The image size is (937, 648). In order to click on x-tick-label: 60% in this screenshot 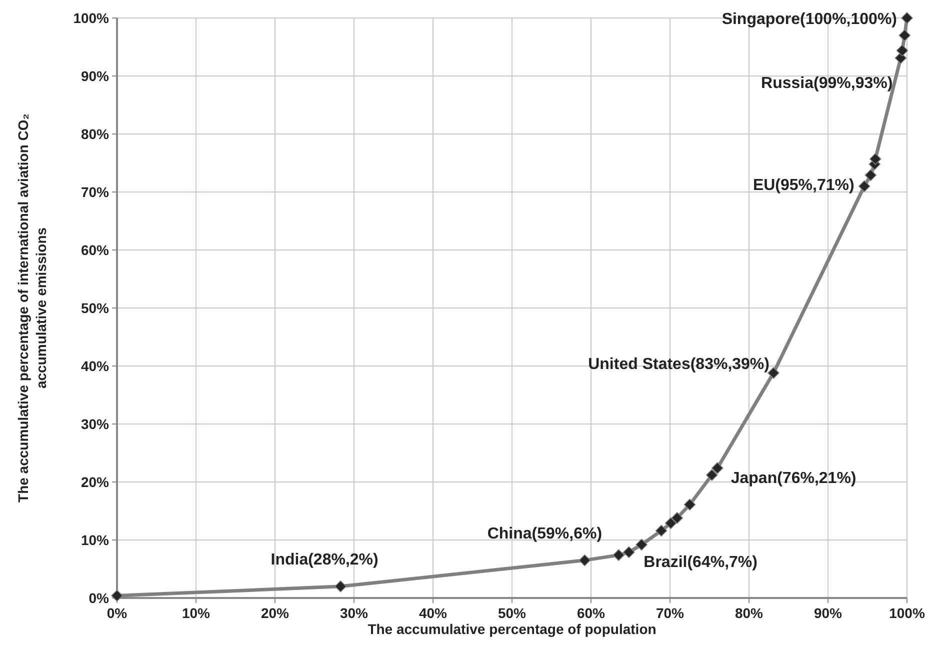, I will do `click(591, 613)`.